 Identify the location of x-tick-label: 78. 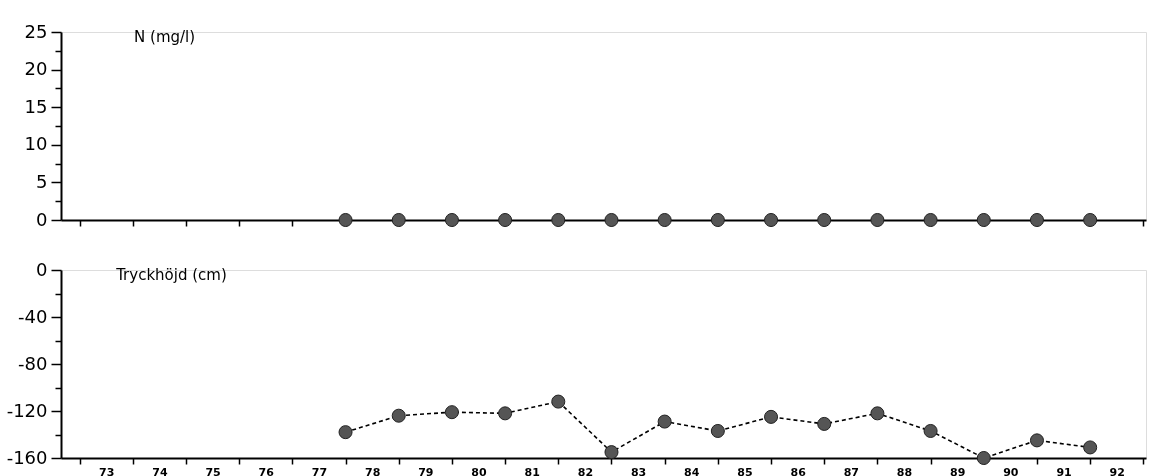
(372, 470).